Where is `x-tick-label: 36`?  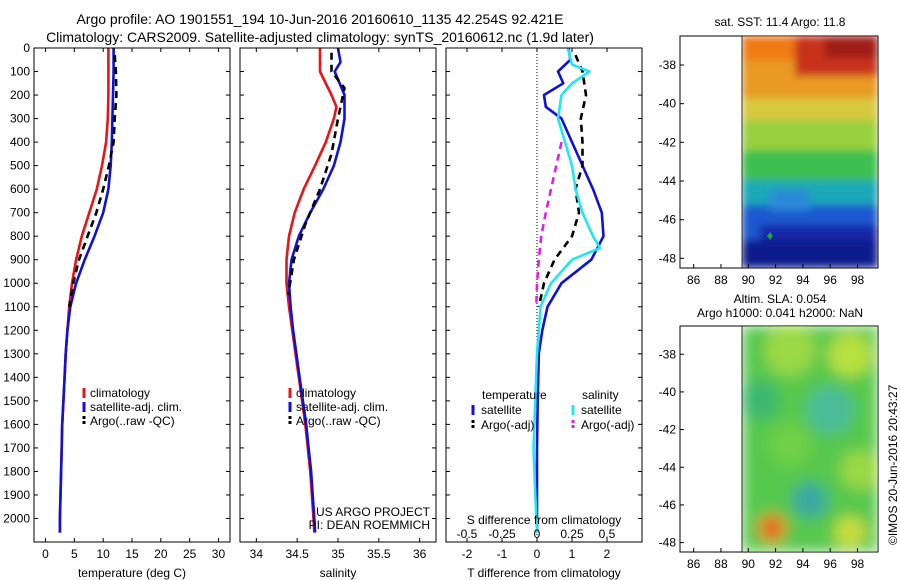
x-tick-label: 36 is located at coordinates (420, 554).